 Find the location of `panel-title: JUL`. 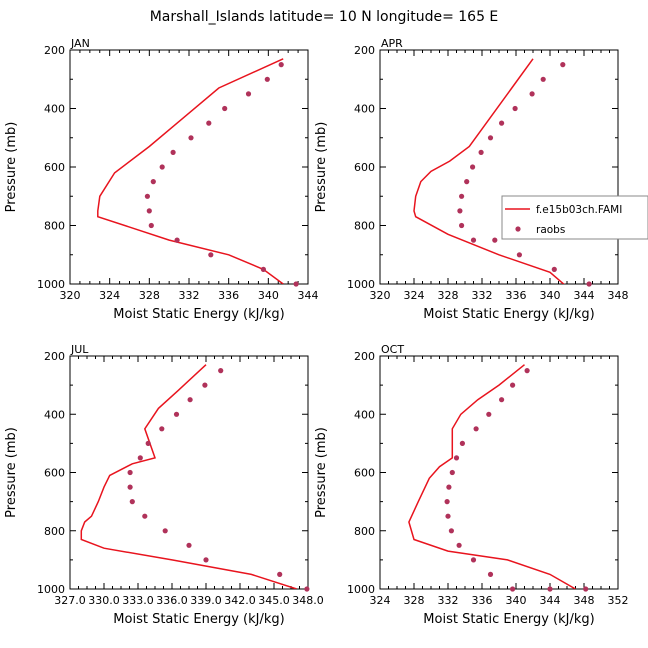

panel-title: JUL is located at coordinates (79, 349).